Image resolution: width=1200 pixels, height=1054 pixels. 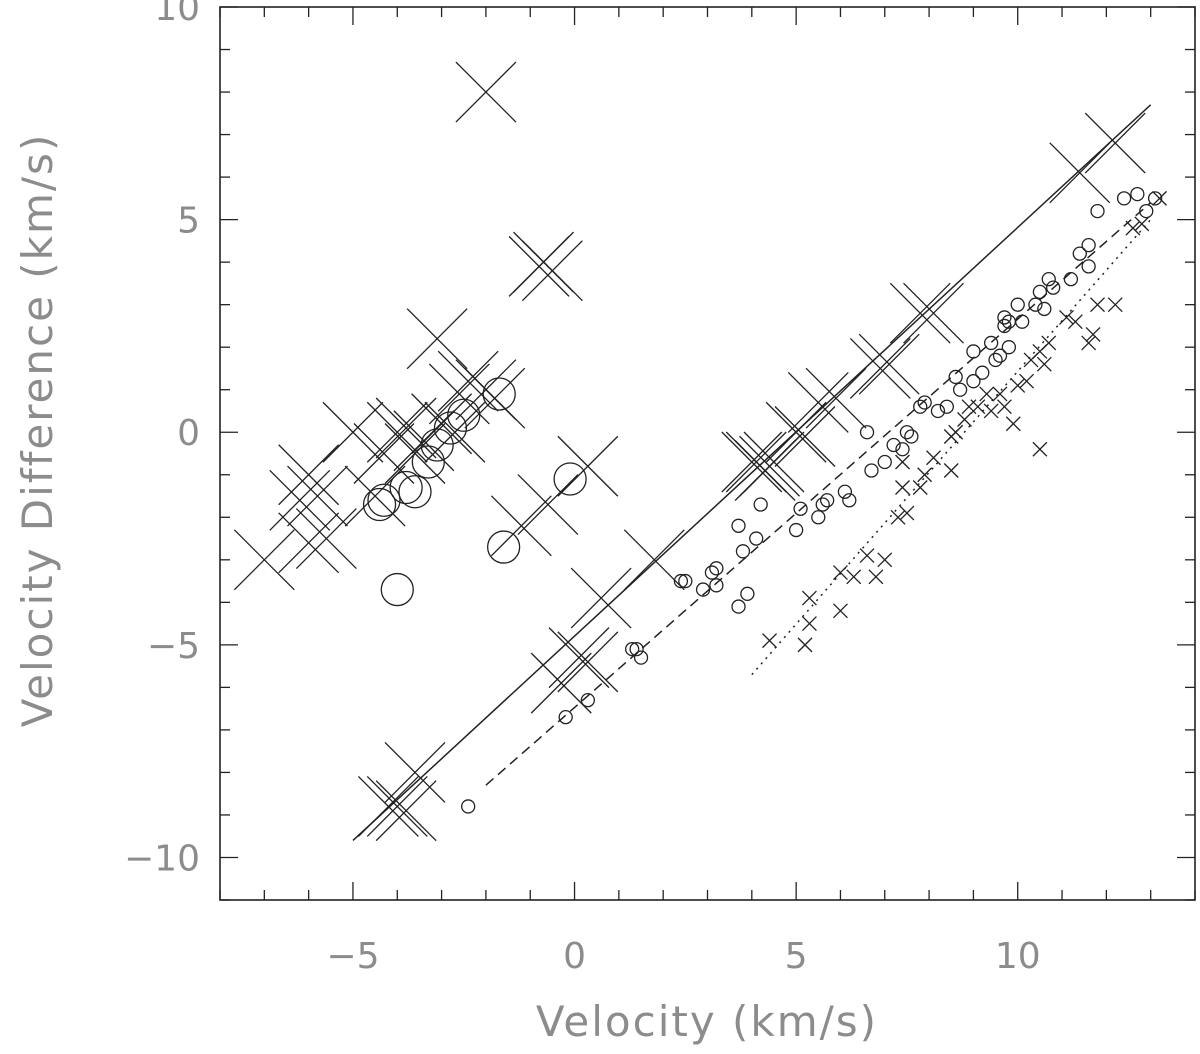 What do you see at coordinates (352, 956) in the screenshot?
I see `x-tick-label: −5` at bounding box center [352, 956].